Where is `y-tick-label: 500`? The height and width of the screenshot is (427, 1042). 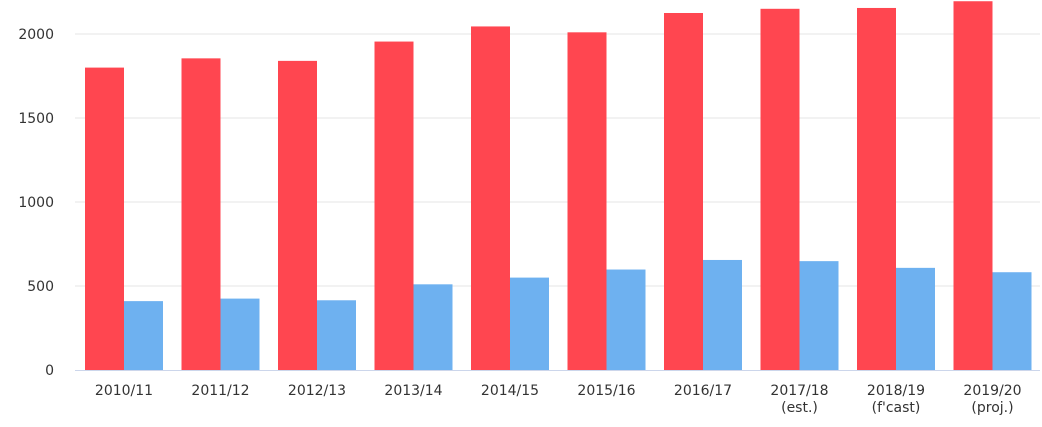 y-tick-label: 500 is located at coordinates (40, 287).